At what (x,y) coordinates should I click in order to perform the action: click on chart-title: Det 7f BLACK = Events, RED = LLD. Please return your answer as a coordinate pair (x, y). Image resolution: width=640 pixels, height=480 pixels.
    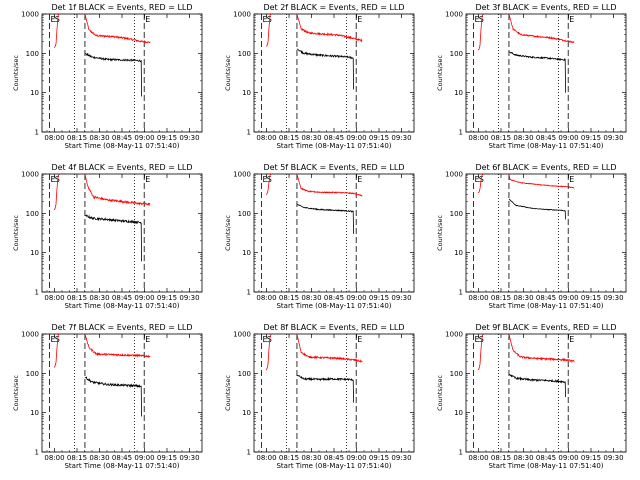
    Looking at the image, I should click on (121, 327).